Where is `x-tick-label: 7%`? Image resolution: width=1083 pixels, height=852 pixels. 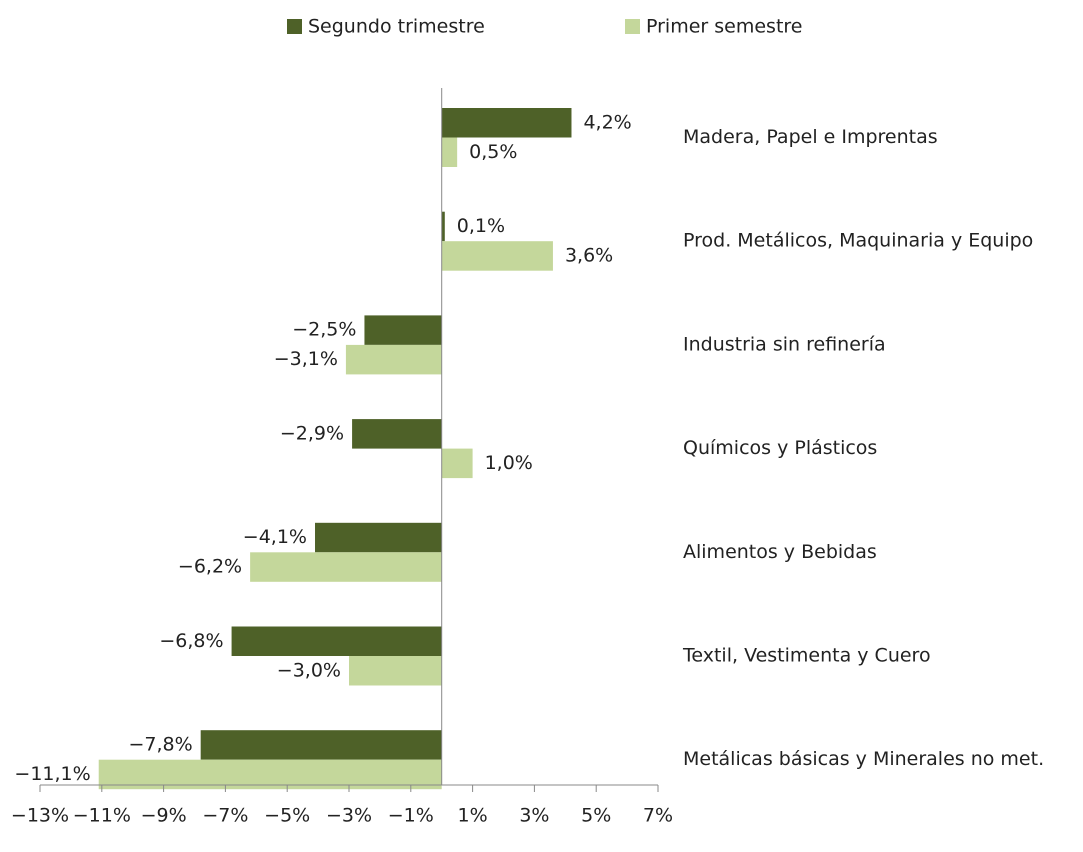 x-tick-label: 7% is located at coordinates (658, 816).